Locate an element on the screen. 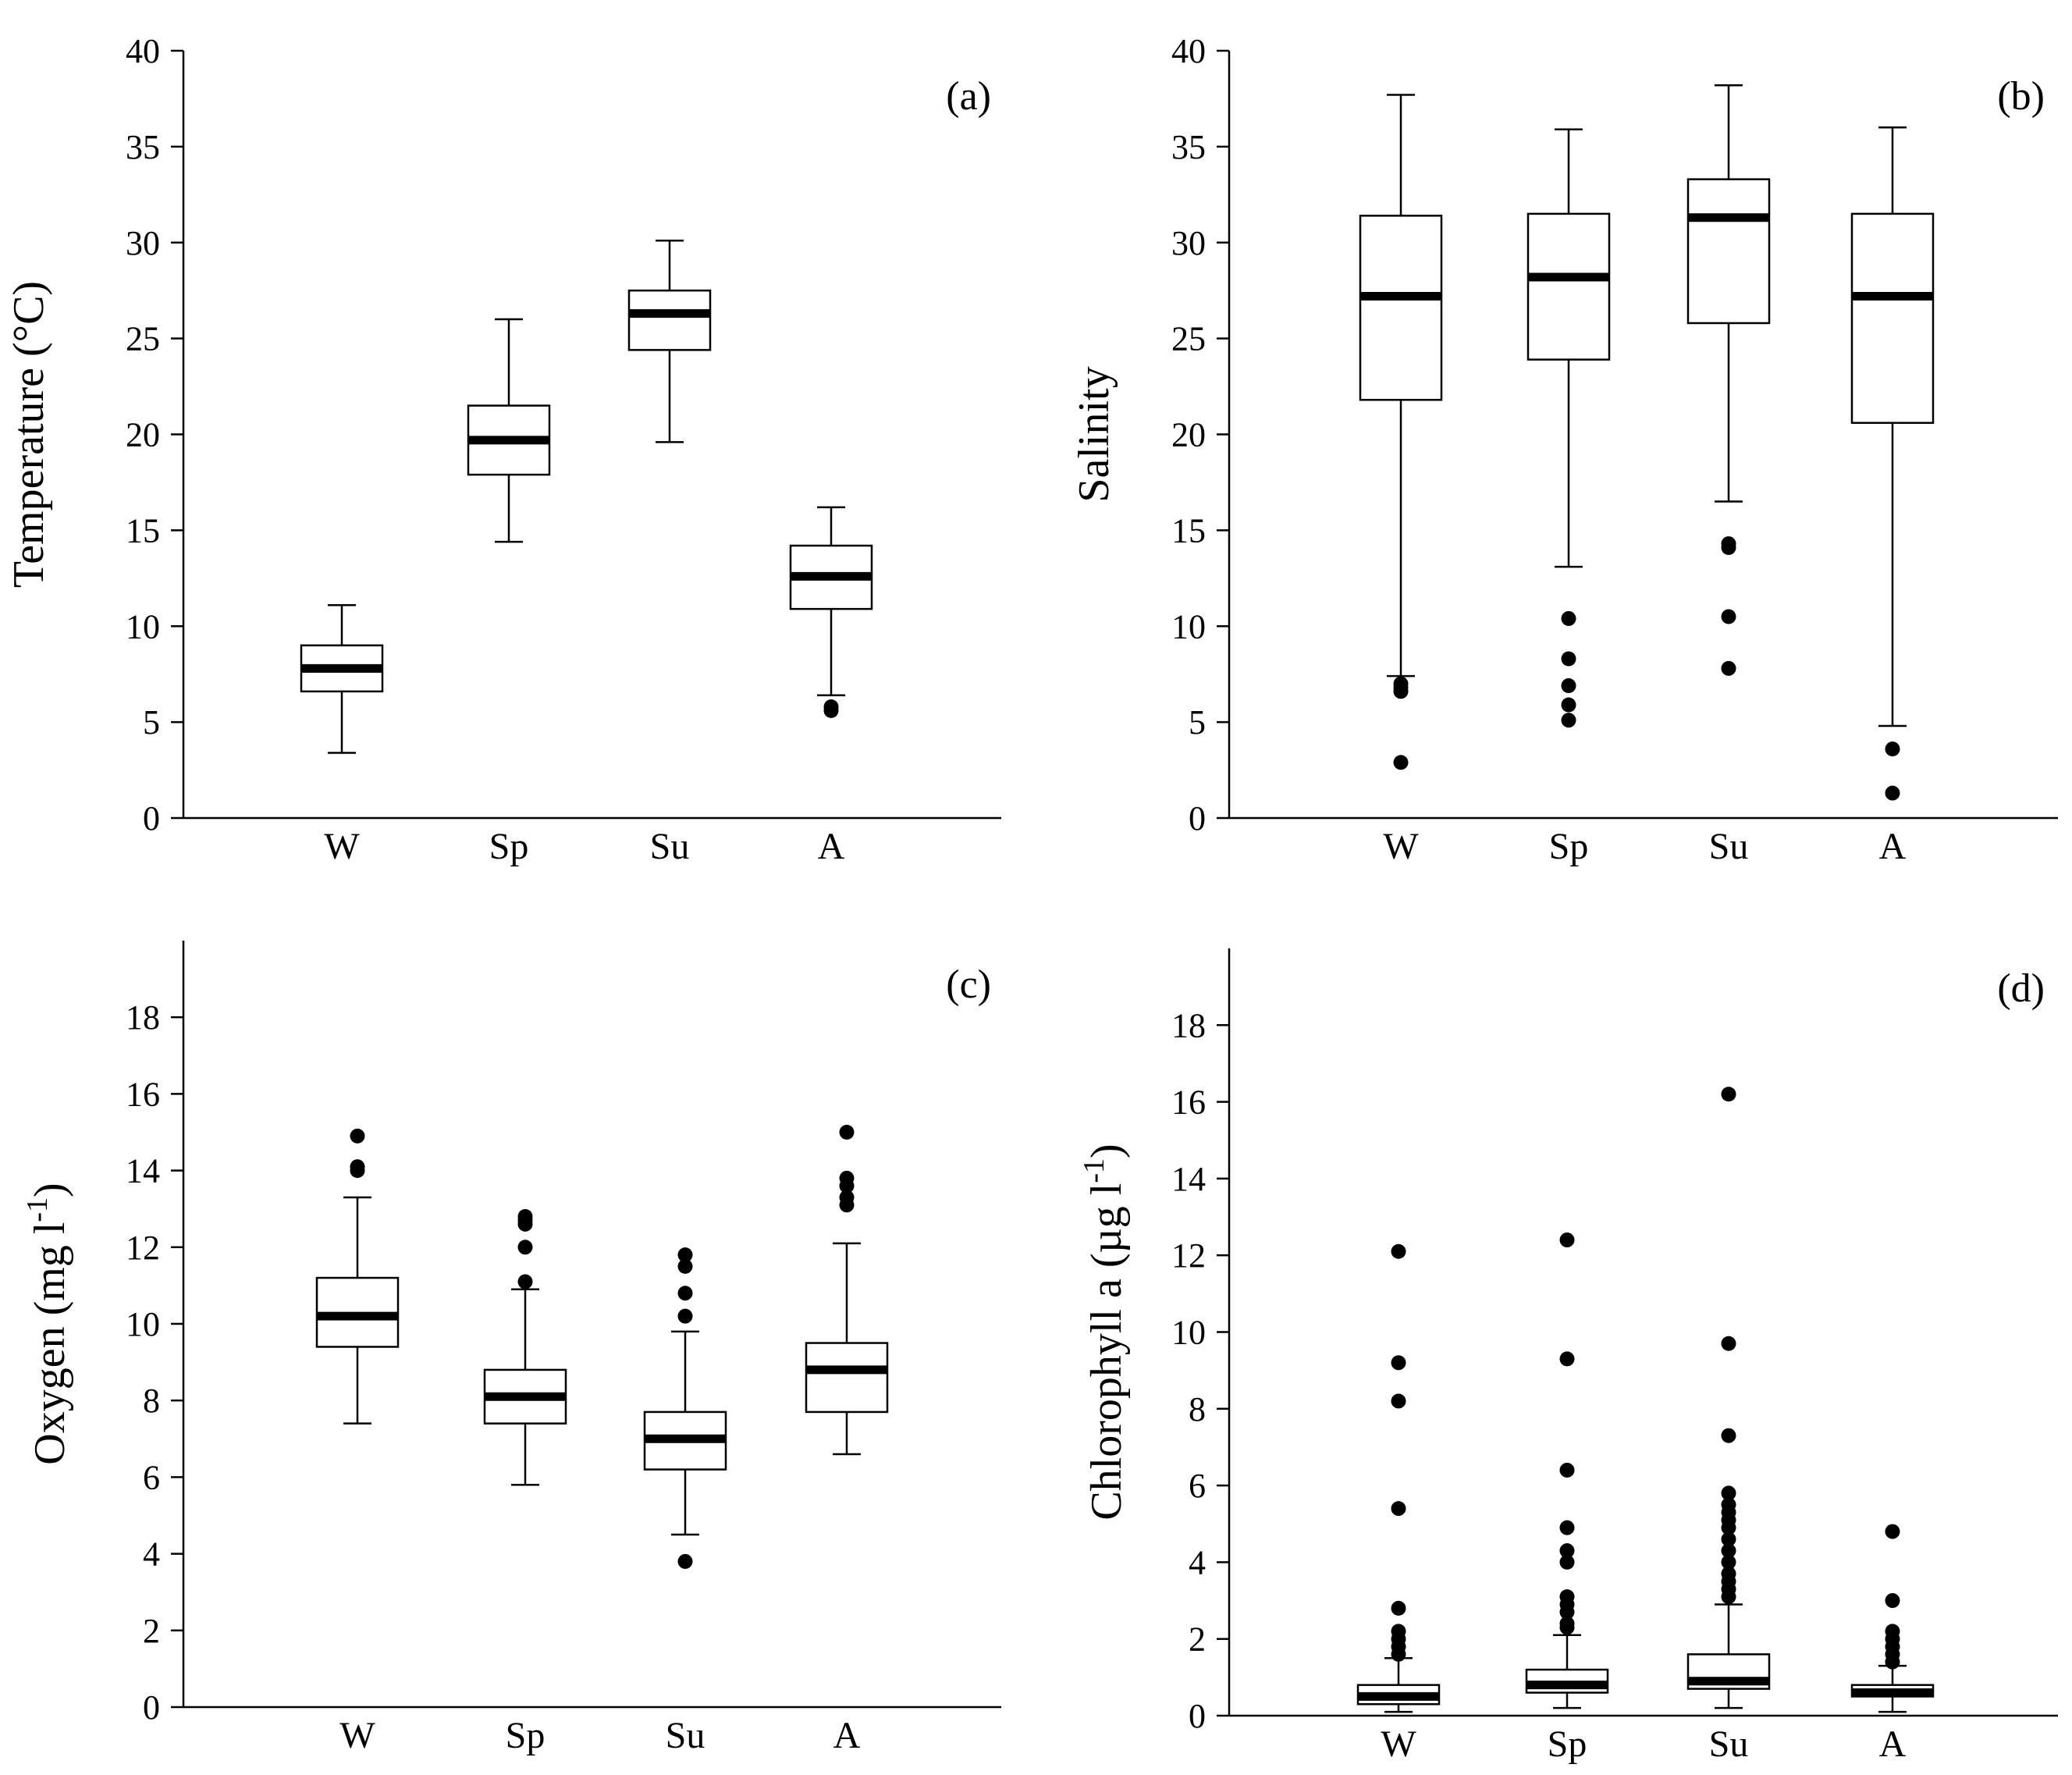  y-tick-label: 12 is located at coordinates (1188, 1255).